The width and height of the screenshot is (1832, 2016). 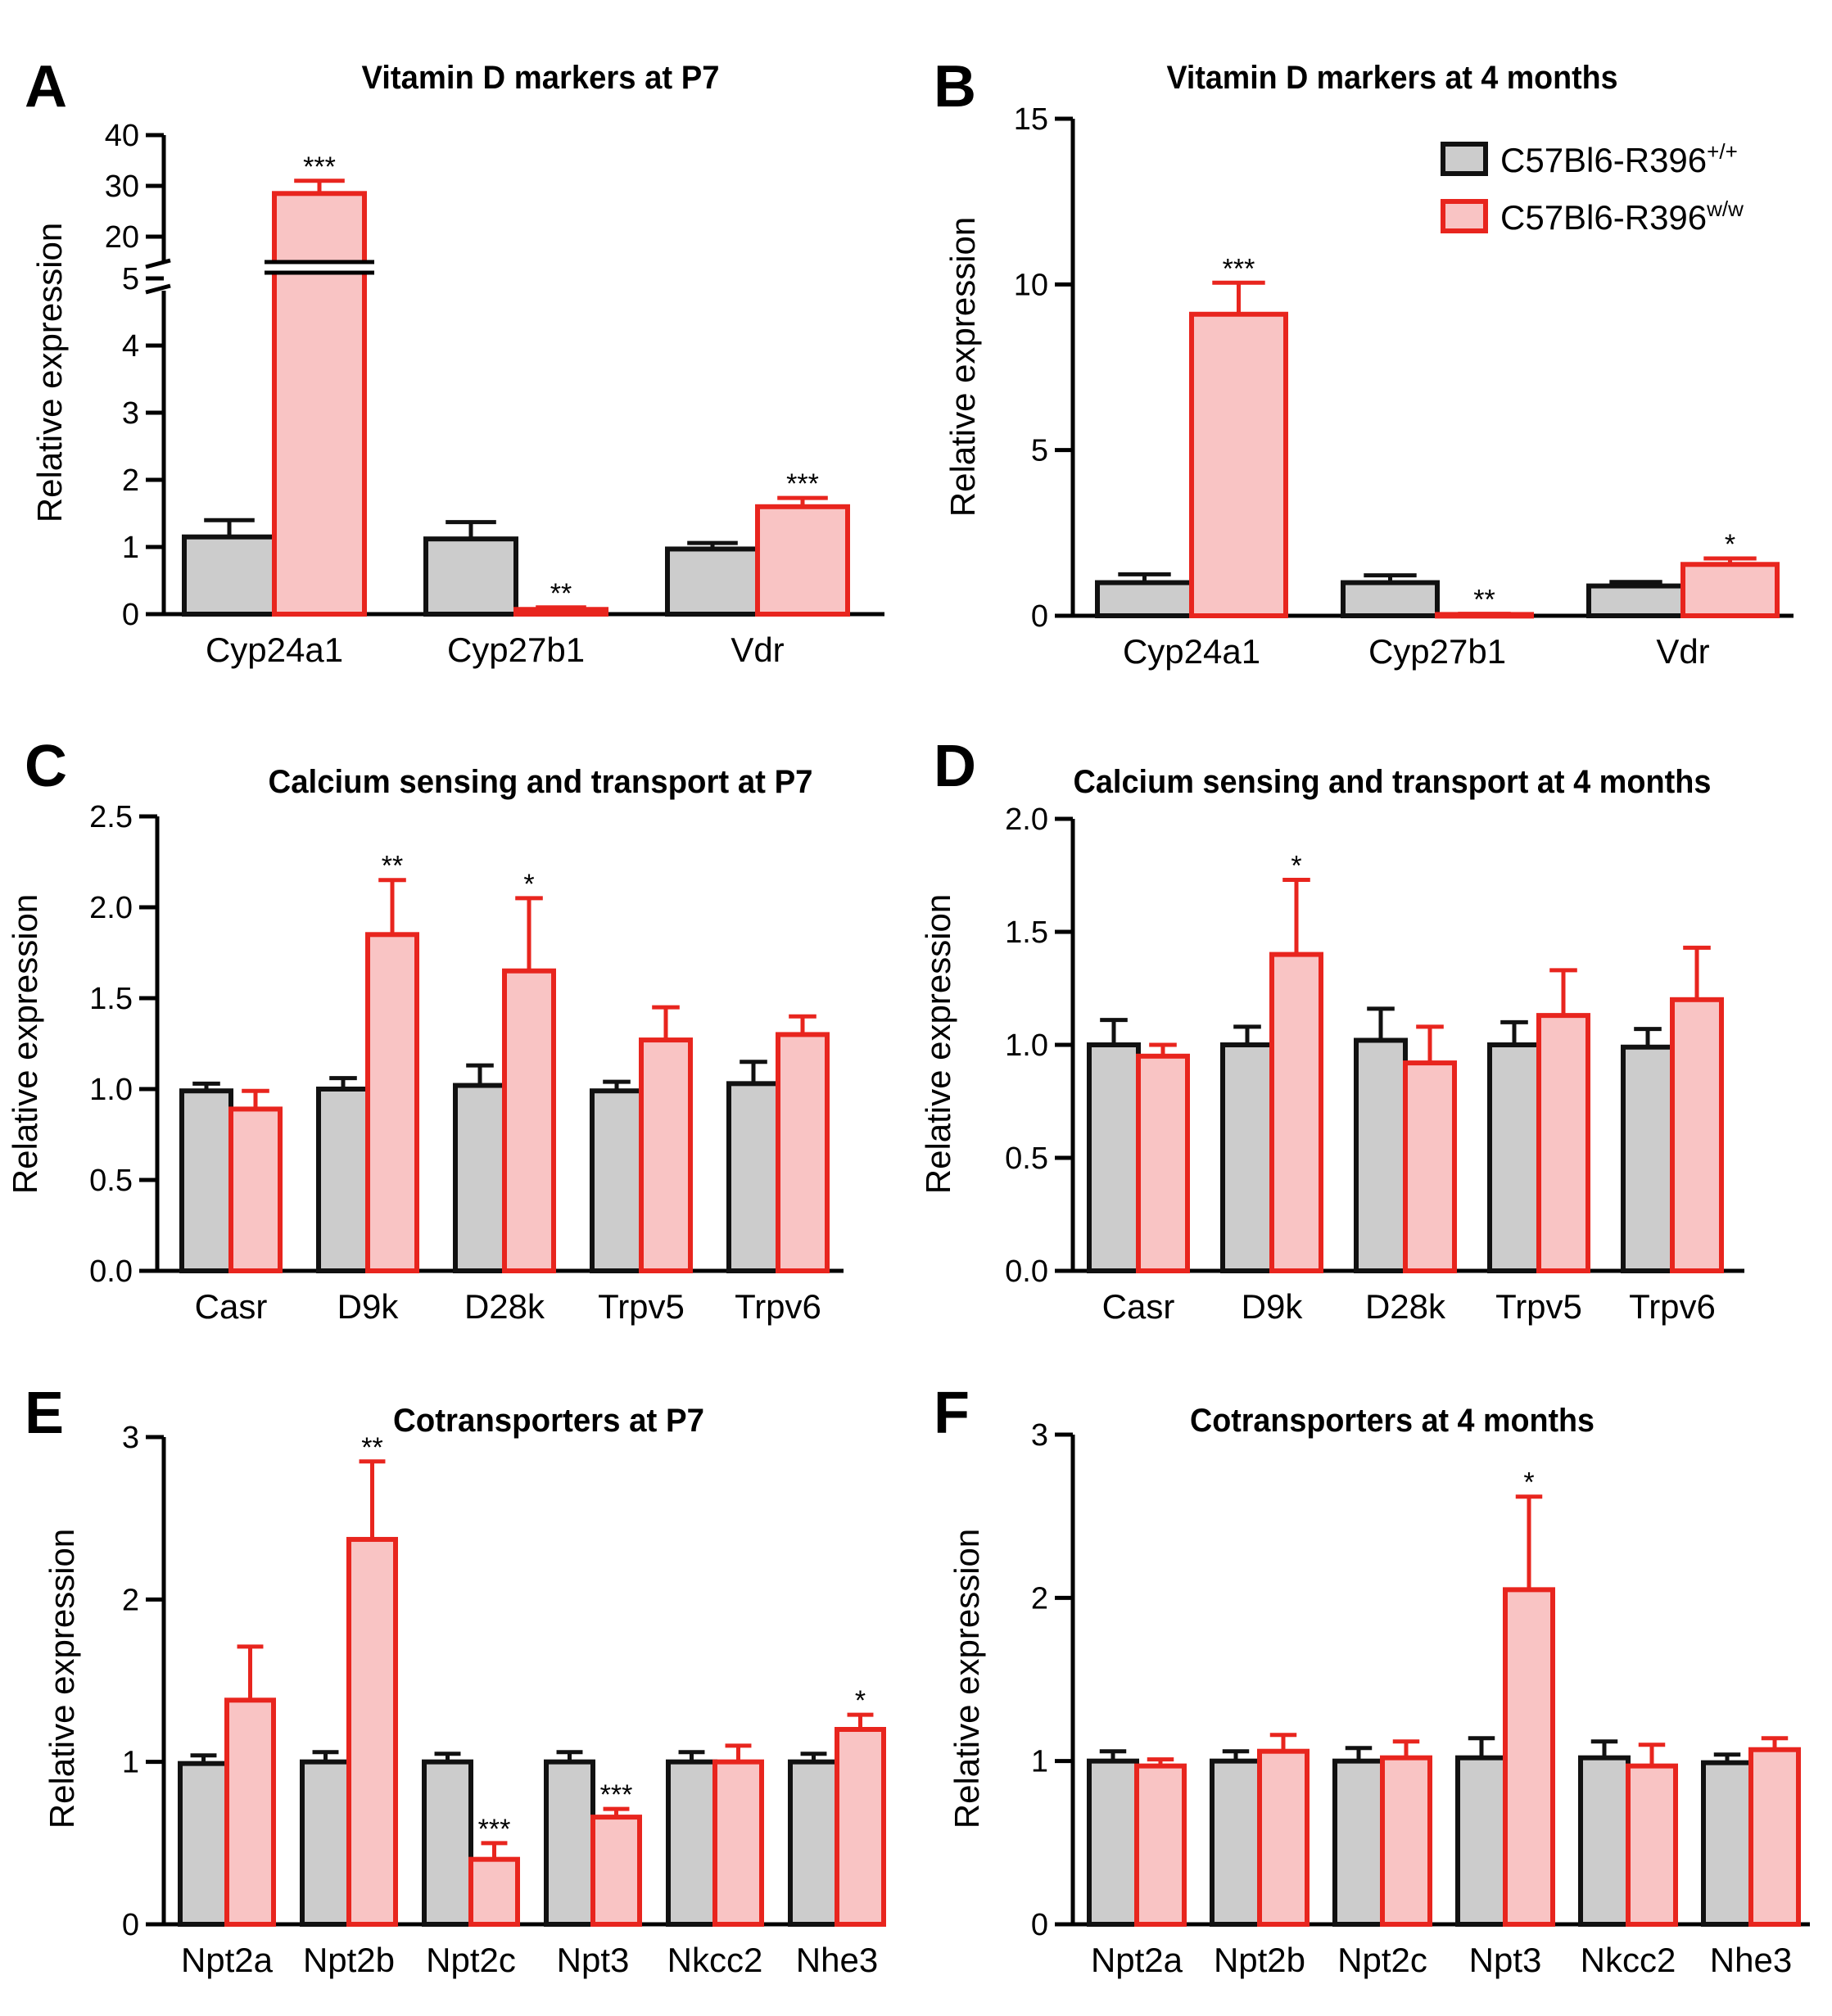 I want to click on chart-title: Cotransporters at P7, so click(x=548, y=1421).